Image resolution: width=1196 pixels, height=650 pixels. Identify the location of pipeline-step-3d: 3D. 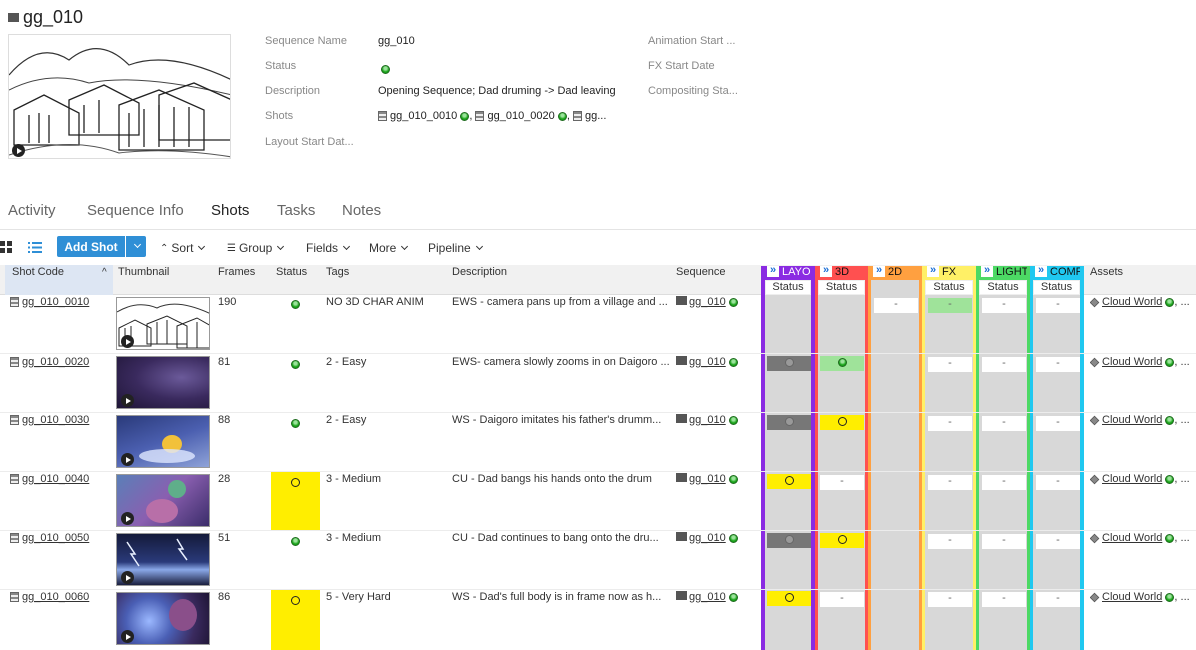
(841, 273).